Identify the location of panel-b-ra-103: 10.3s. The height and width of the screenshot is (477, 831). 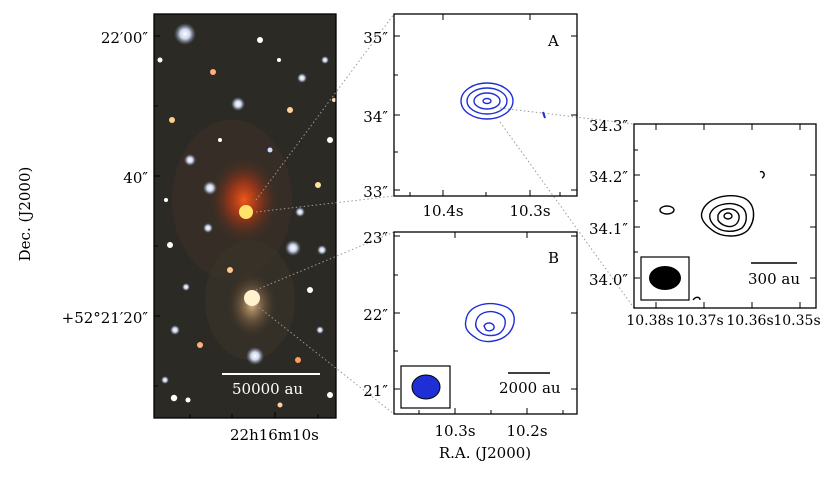
(454, 431).